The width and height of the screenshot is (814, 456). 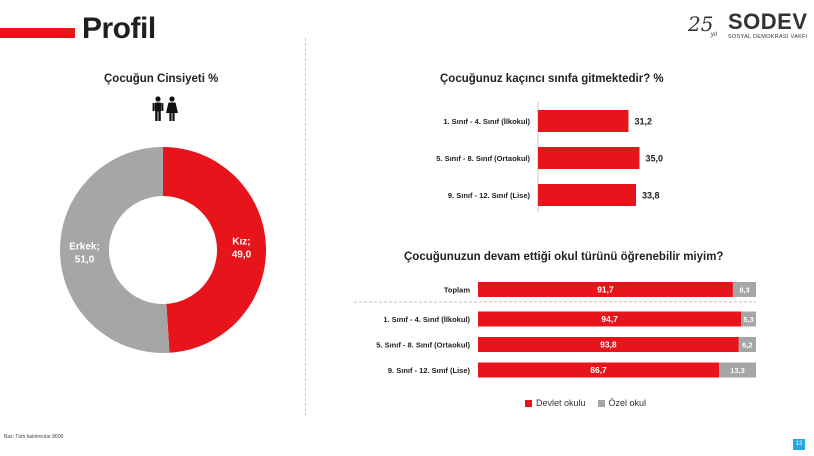 What do you see at coordinates (768, 21) in the screenshot?
I see `logo-name: SODEV` at bounding box center [768, 21].